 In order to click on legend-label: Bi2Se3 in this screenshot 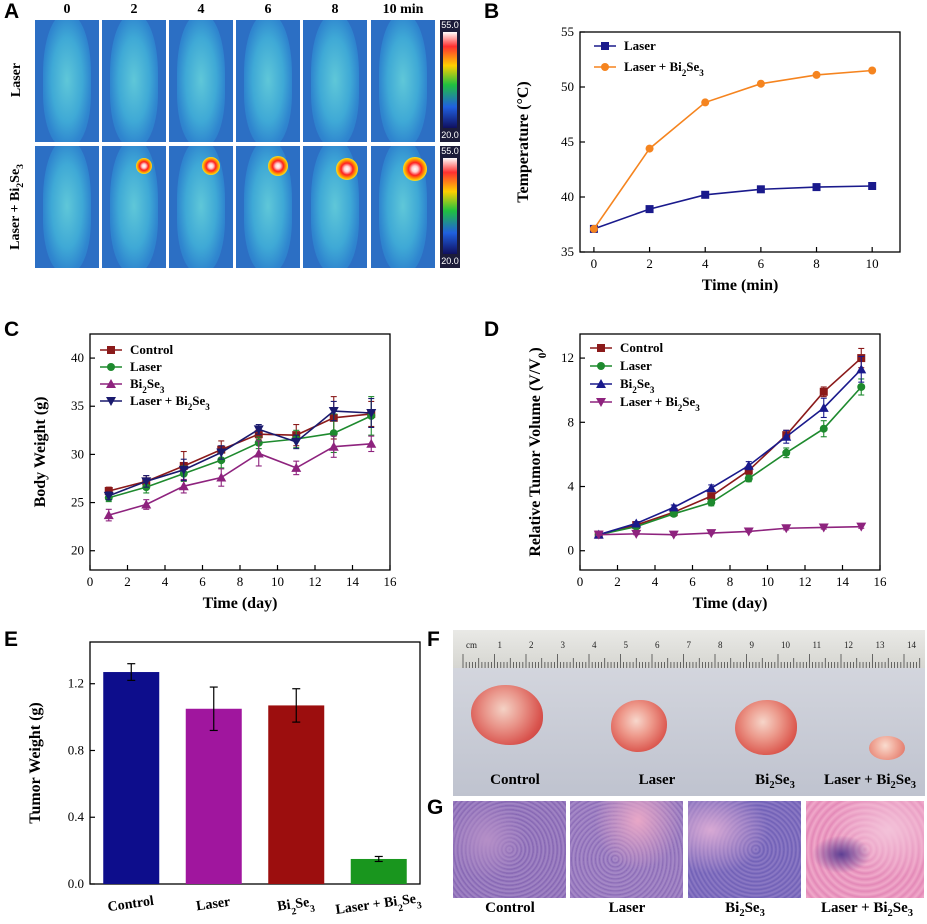, I will do `click(147, 385)`.